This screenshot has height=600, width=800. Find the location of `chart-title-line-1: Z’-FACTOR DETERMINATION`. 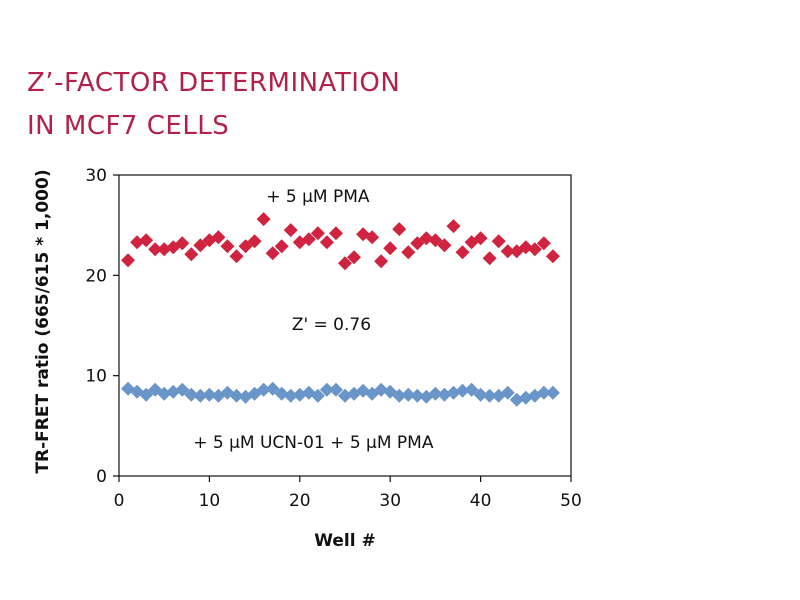

chart-title-line-1: Z’-FACTOR DETERMINATION is located at coordinates (214, 83).